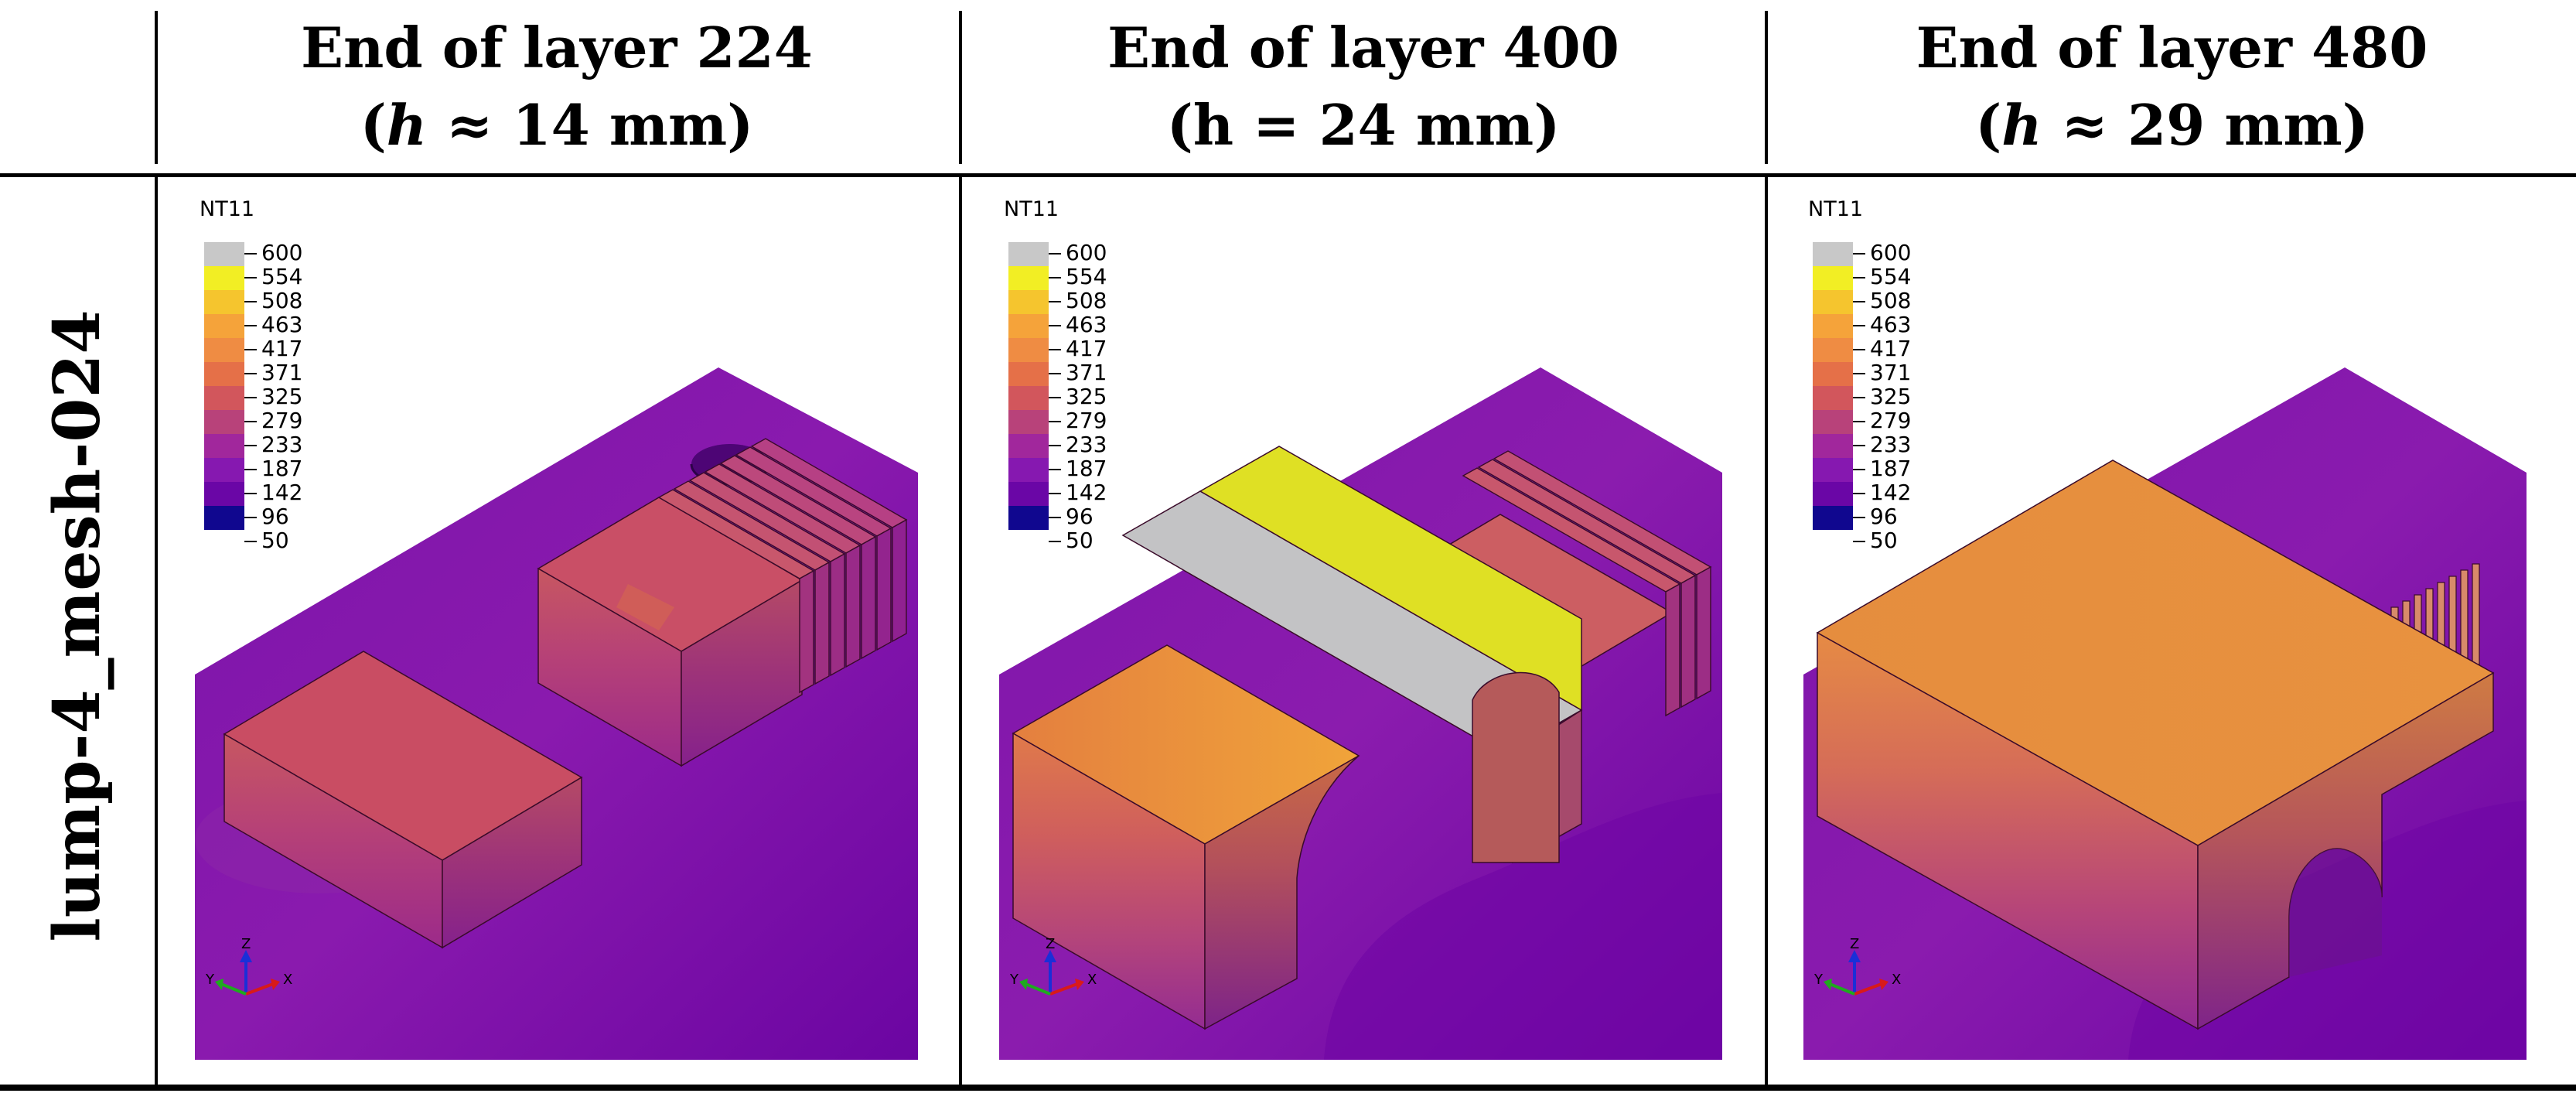 The width and height of the screenshot is (2576, 1100). I want to click on column-header-1: End of layer 224 (ℎ ≈ 14 mm), so click(557, 87).